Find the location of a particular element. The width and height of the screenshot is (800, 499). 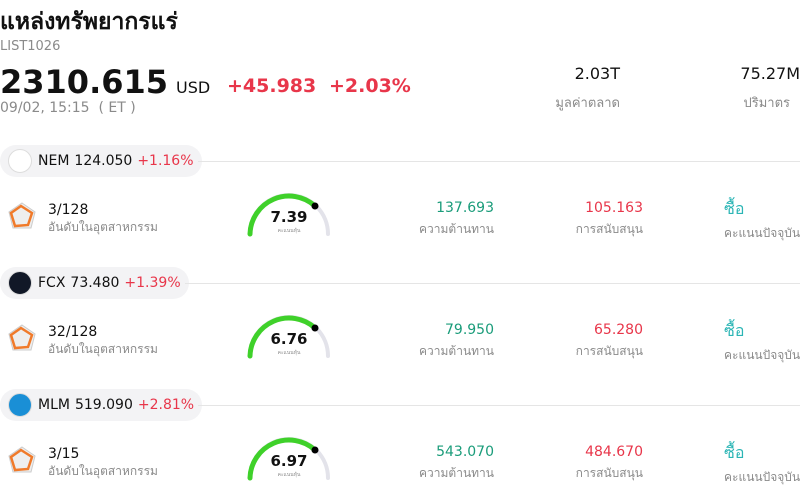

score: 6.76 is located at coordinates (289, 339).